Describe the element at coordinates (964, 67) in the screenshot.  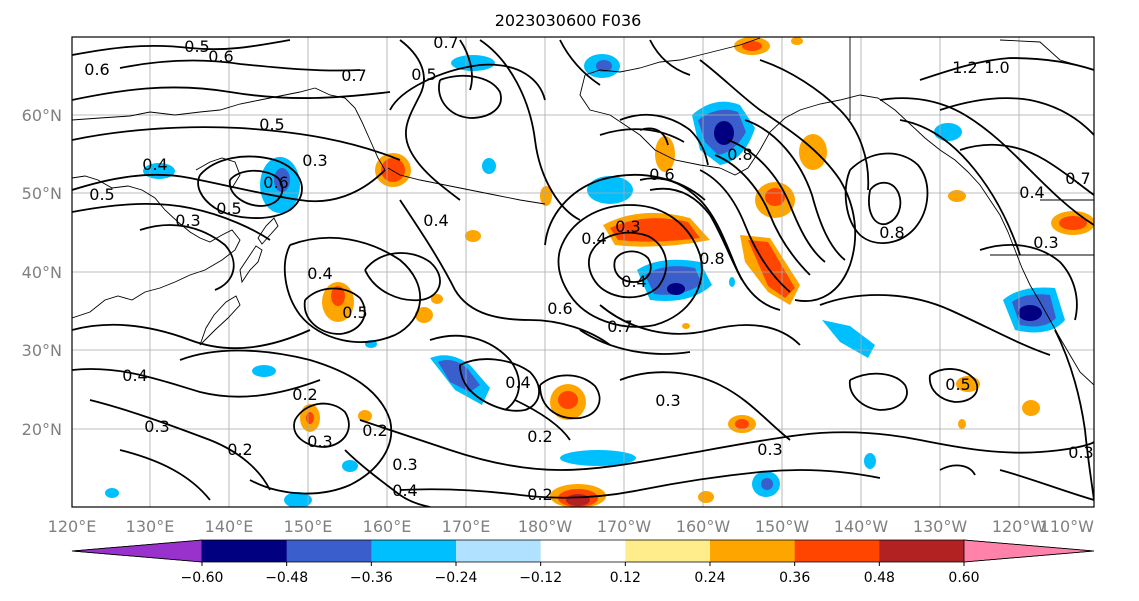
I see `contour-label: 1.2` at that location.